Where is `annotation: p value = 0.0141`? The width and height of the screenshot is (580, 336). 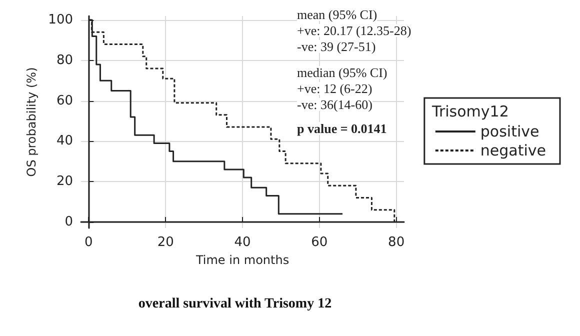 annotation: p value = 0.0141 is located at coordinates (342, 128).